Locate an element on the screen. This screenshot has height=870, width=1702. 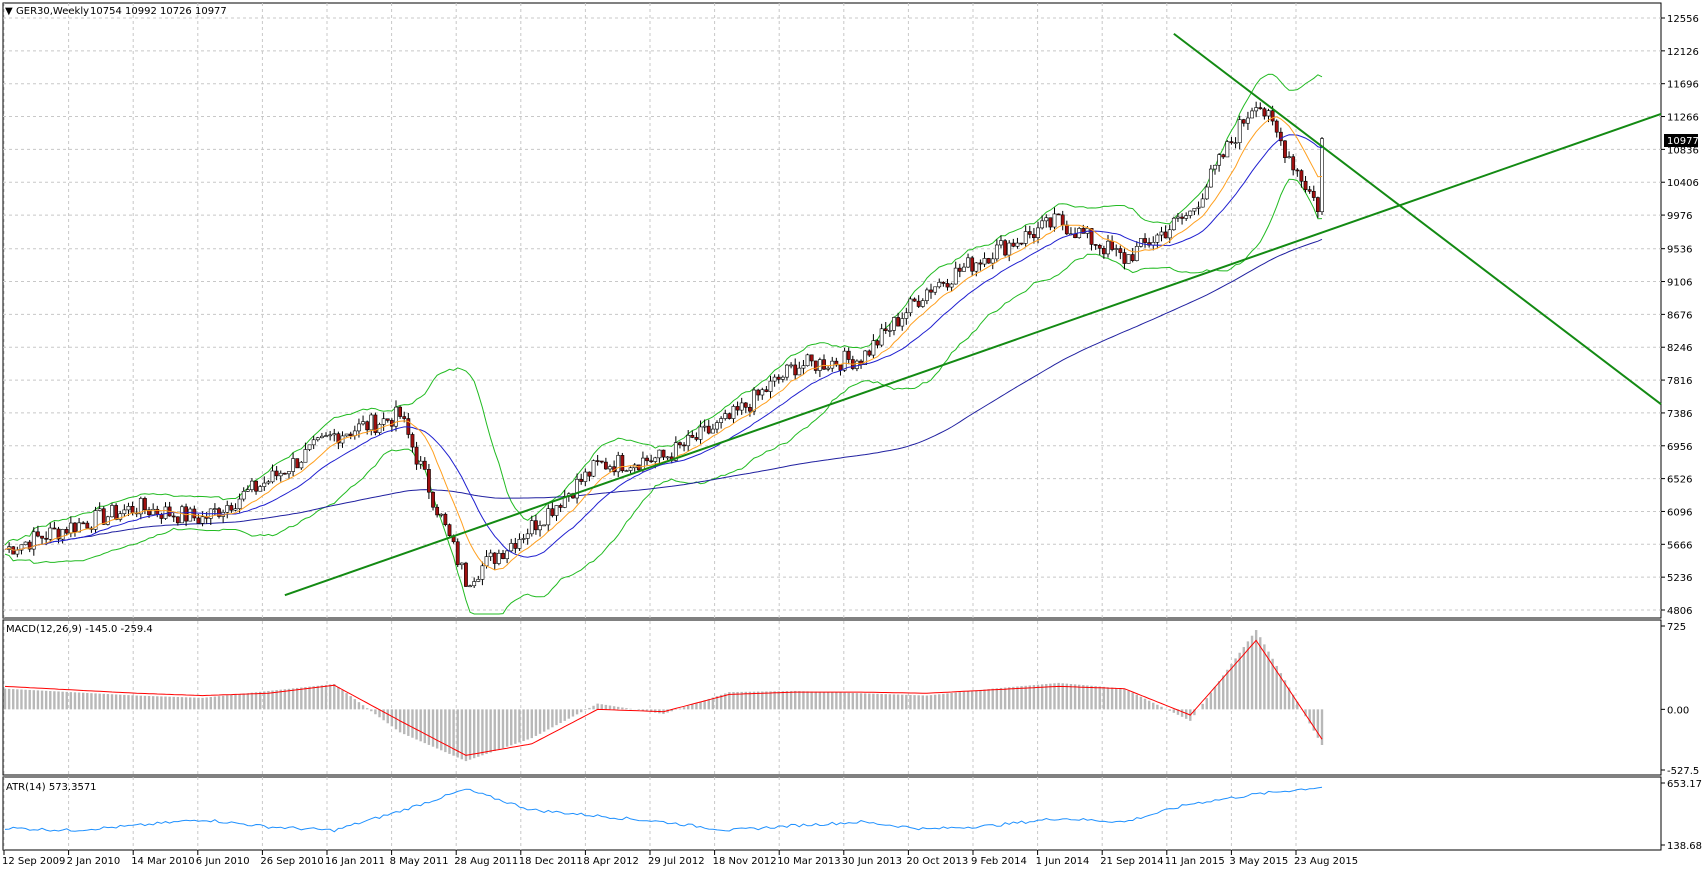
time-tick-label: 18 Nov 2012 is located at coordinates (745, 861).